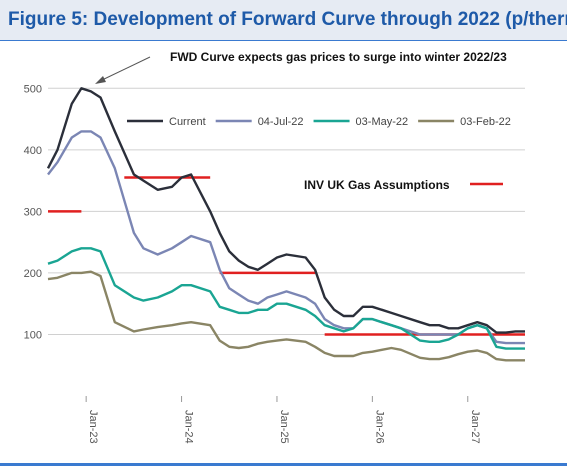 The image size is (567, 466). What do you see at coordinates (283, 464) in the screenshot?
I see `bottom-divider` at bounding box center [283, 464].